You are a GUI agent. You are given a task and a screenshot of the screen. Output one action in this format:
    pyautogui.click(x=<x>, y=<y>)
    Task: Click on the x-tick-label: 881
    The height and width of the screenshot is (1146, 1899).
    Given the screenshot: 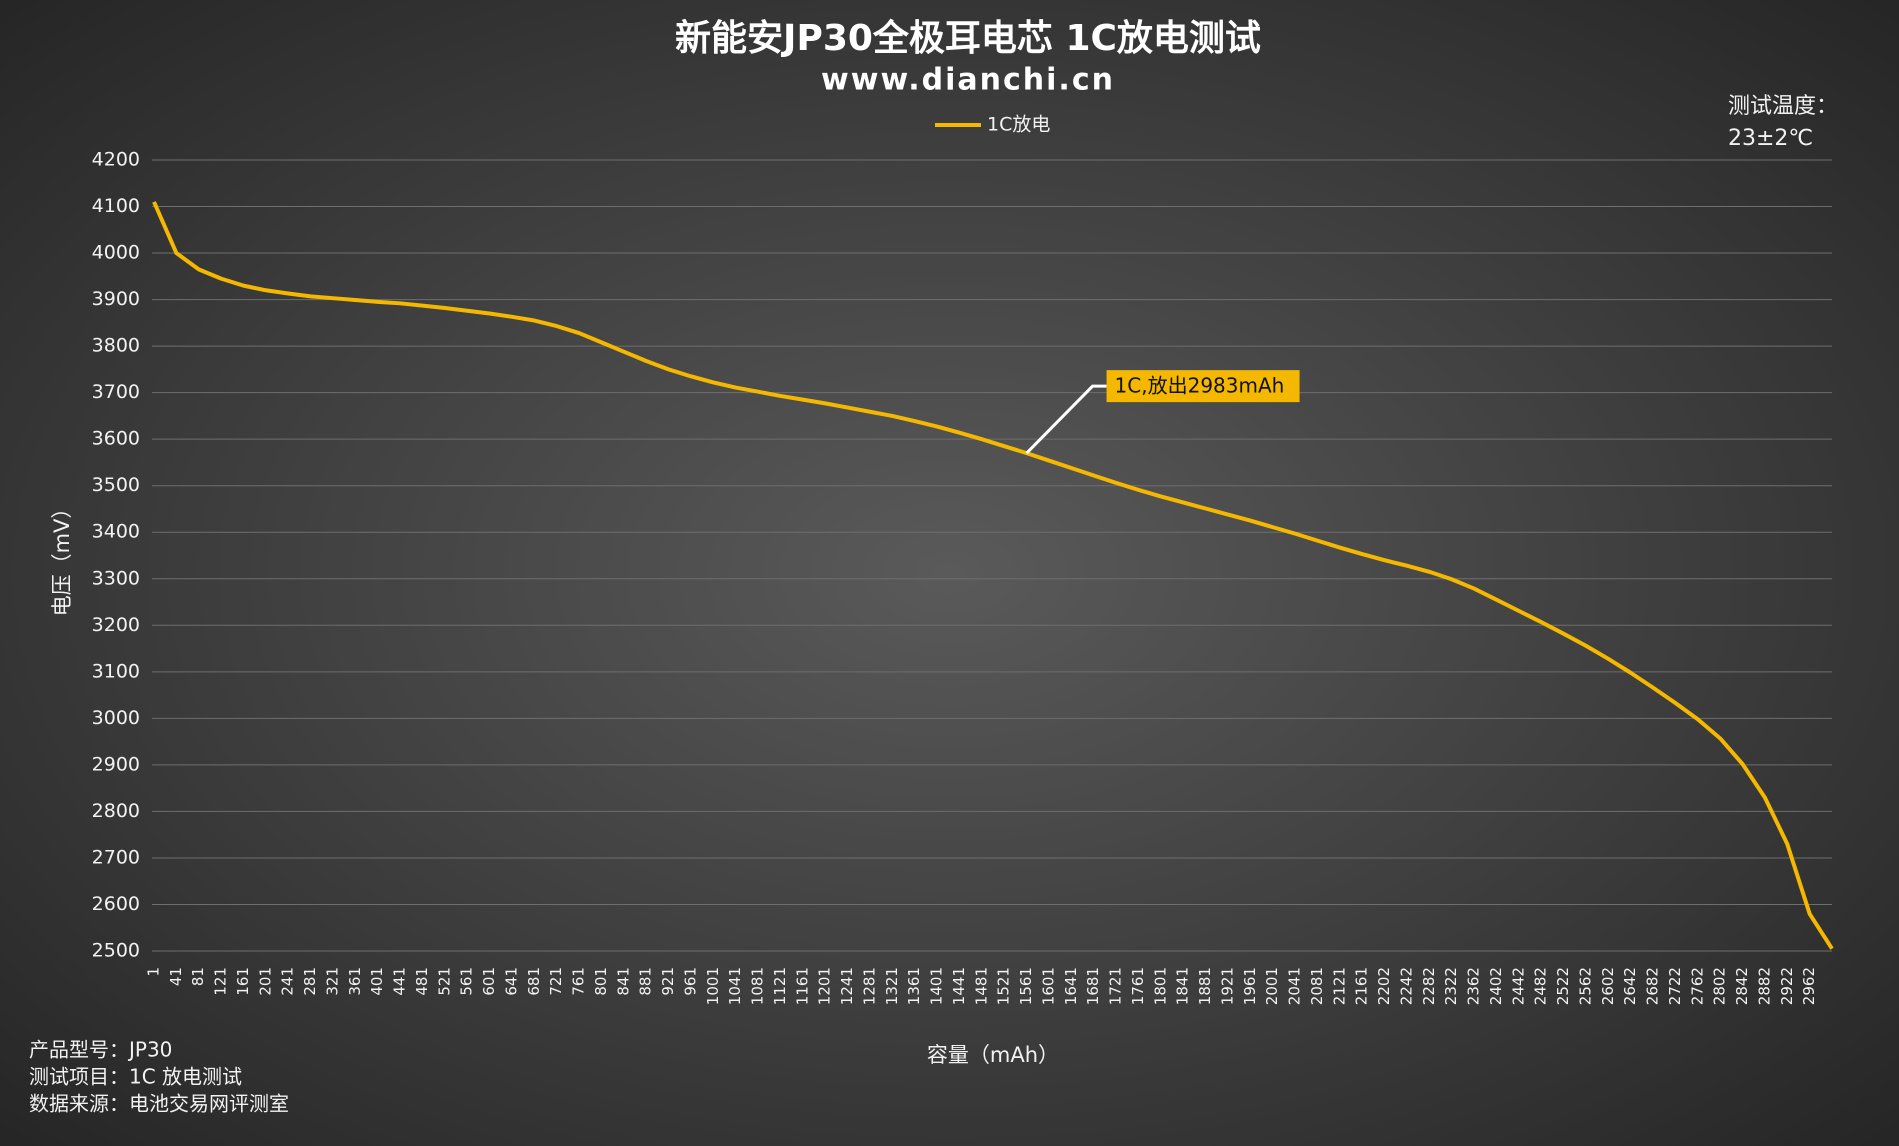 What is the action you would take?
    pyautogui.click(x=646, y=981)
    